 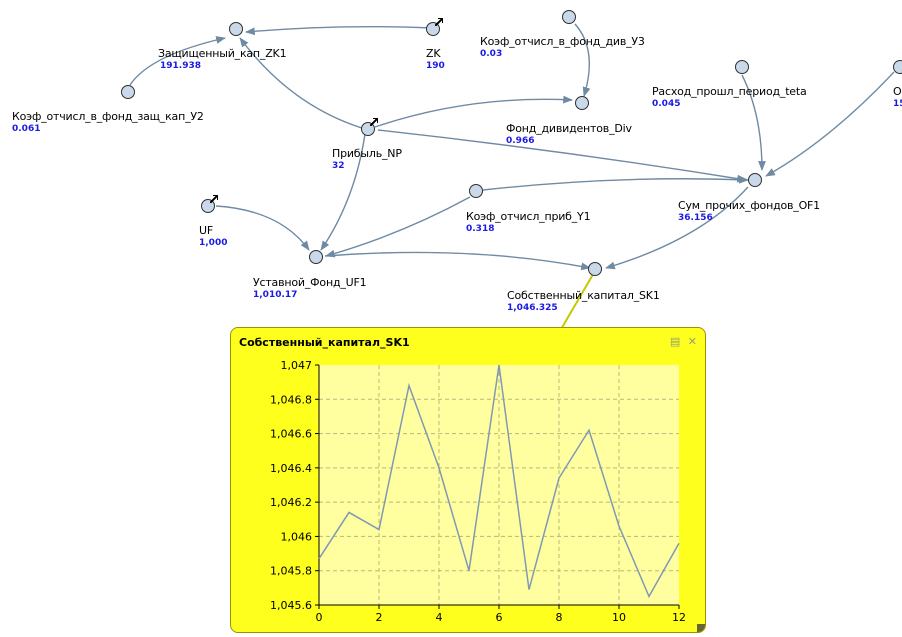 I want to click on value-zk1: 191.938, so click(x=180, y=66).